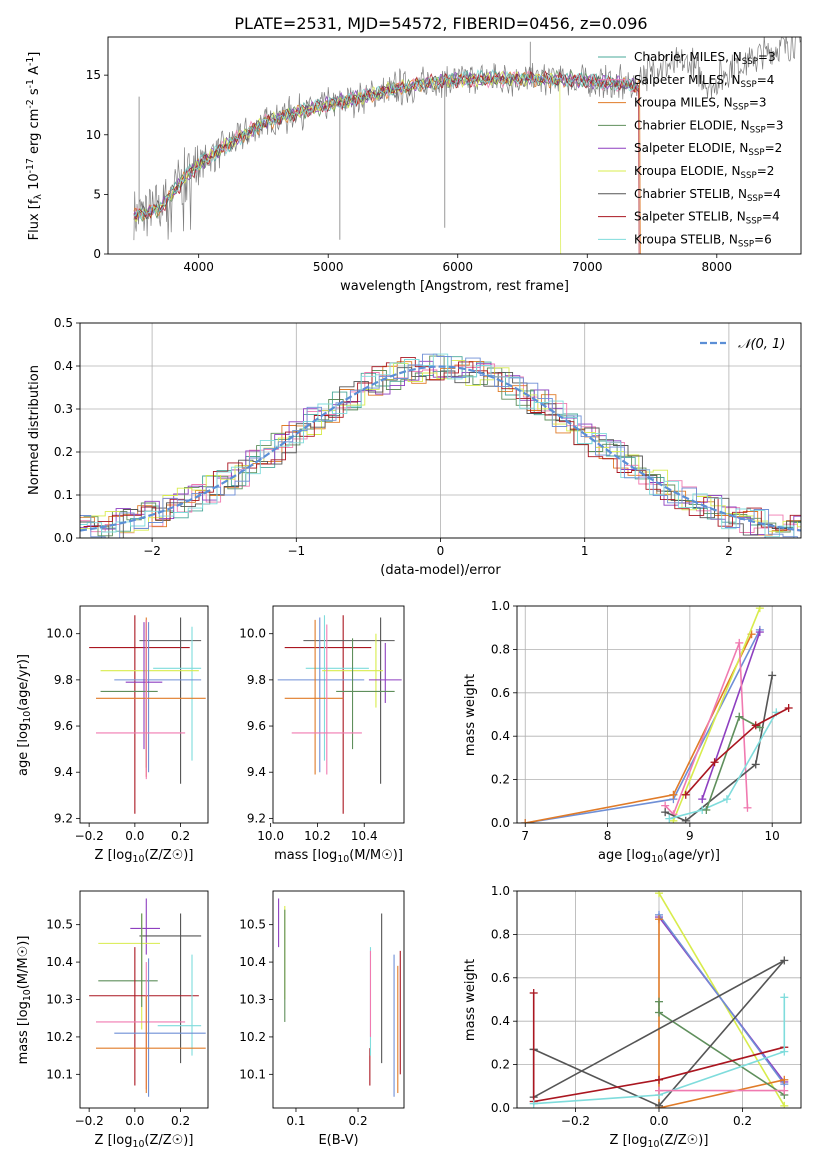  What do you see at coordinates (296, 551) in the screenshot?
I see `x-tick-label: −1` at bounding box center [296, 551].